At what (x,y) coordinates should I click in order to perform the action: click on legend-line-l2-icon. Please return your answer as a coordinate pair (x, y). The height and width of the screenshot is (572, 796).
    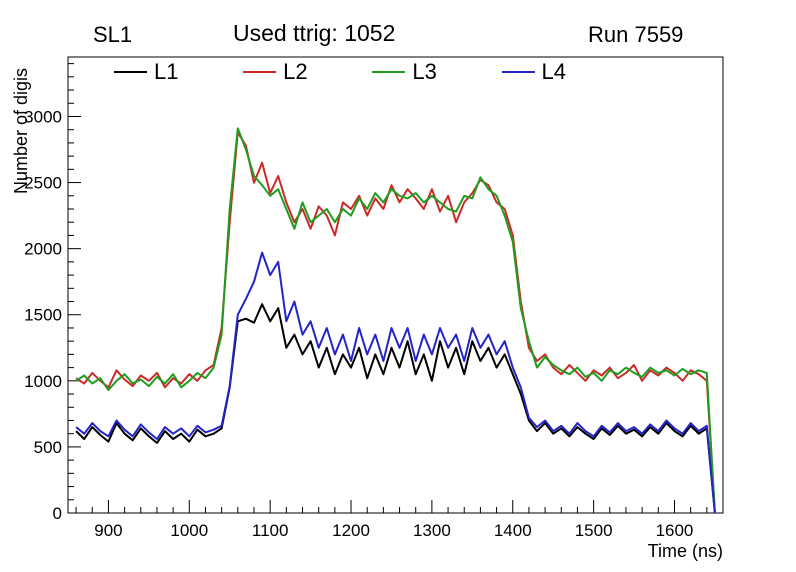
    Looking at the image, I should click on (260, 72).